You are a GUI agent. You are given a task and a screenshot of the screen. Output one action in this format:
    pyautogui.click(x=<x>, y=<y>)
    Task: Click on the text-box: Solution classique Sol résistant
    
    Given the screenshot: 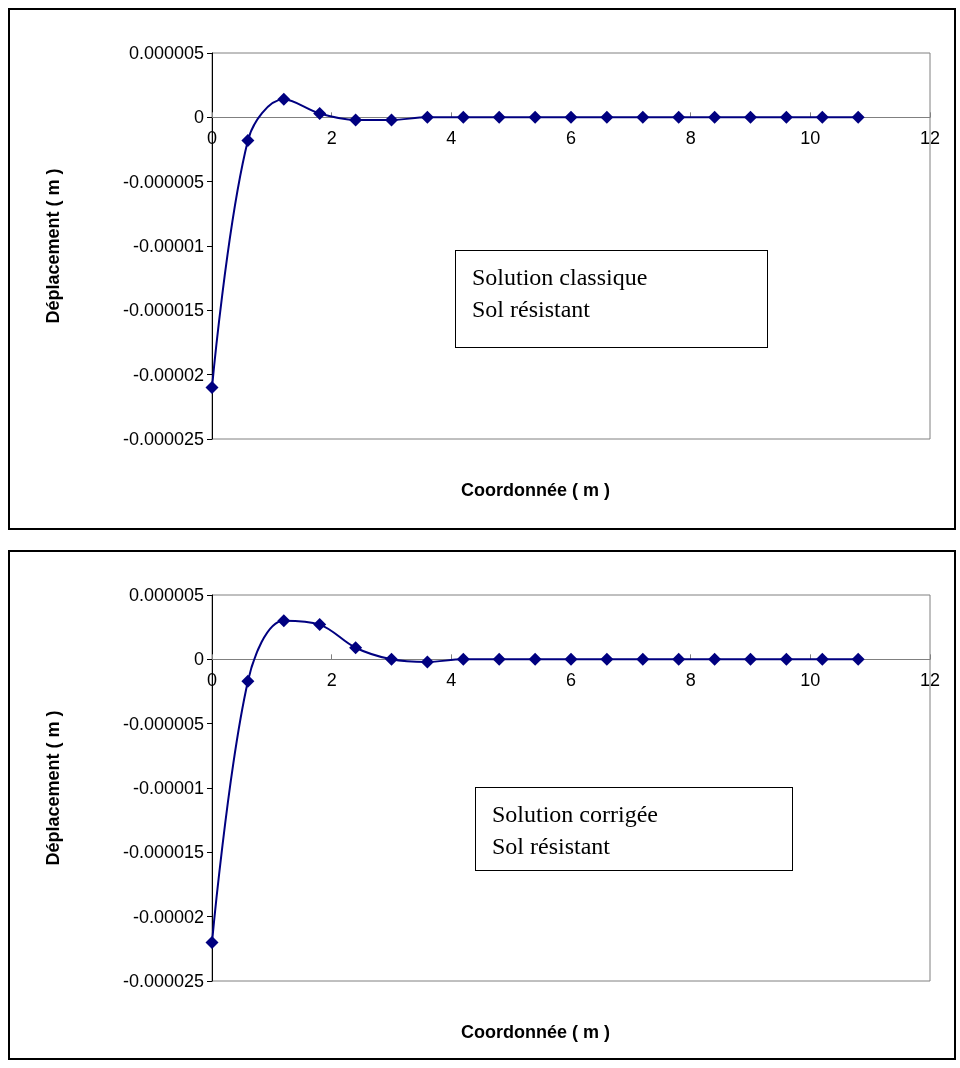 What is the action you would take?
    pyautogui.click(x=611, y=299)
    